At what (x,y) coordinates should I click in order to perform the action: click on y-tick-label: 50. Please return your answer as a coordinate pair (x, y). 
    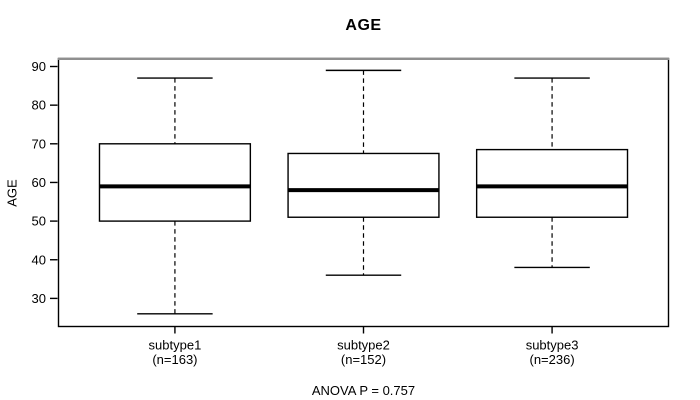
    Looking at the image, I should click on (39, 221).